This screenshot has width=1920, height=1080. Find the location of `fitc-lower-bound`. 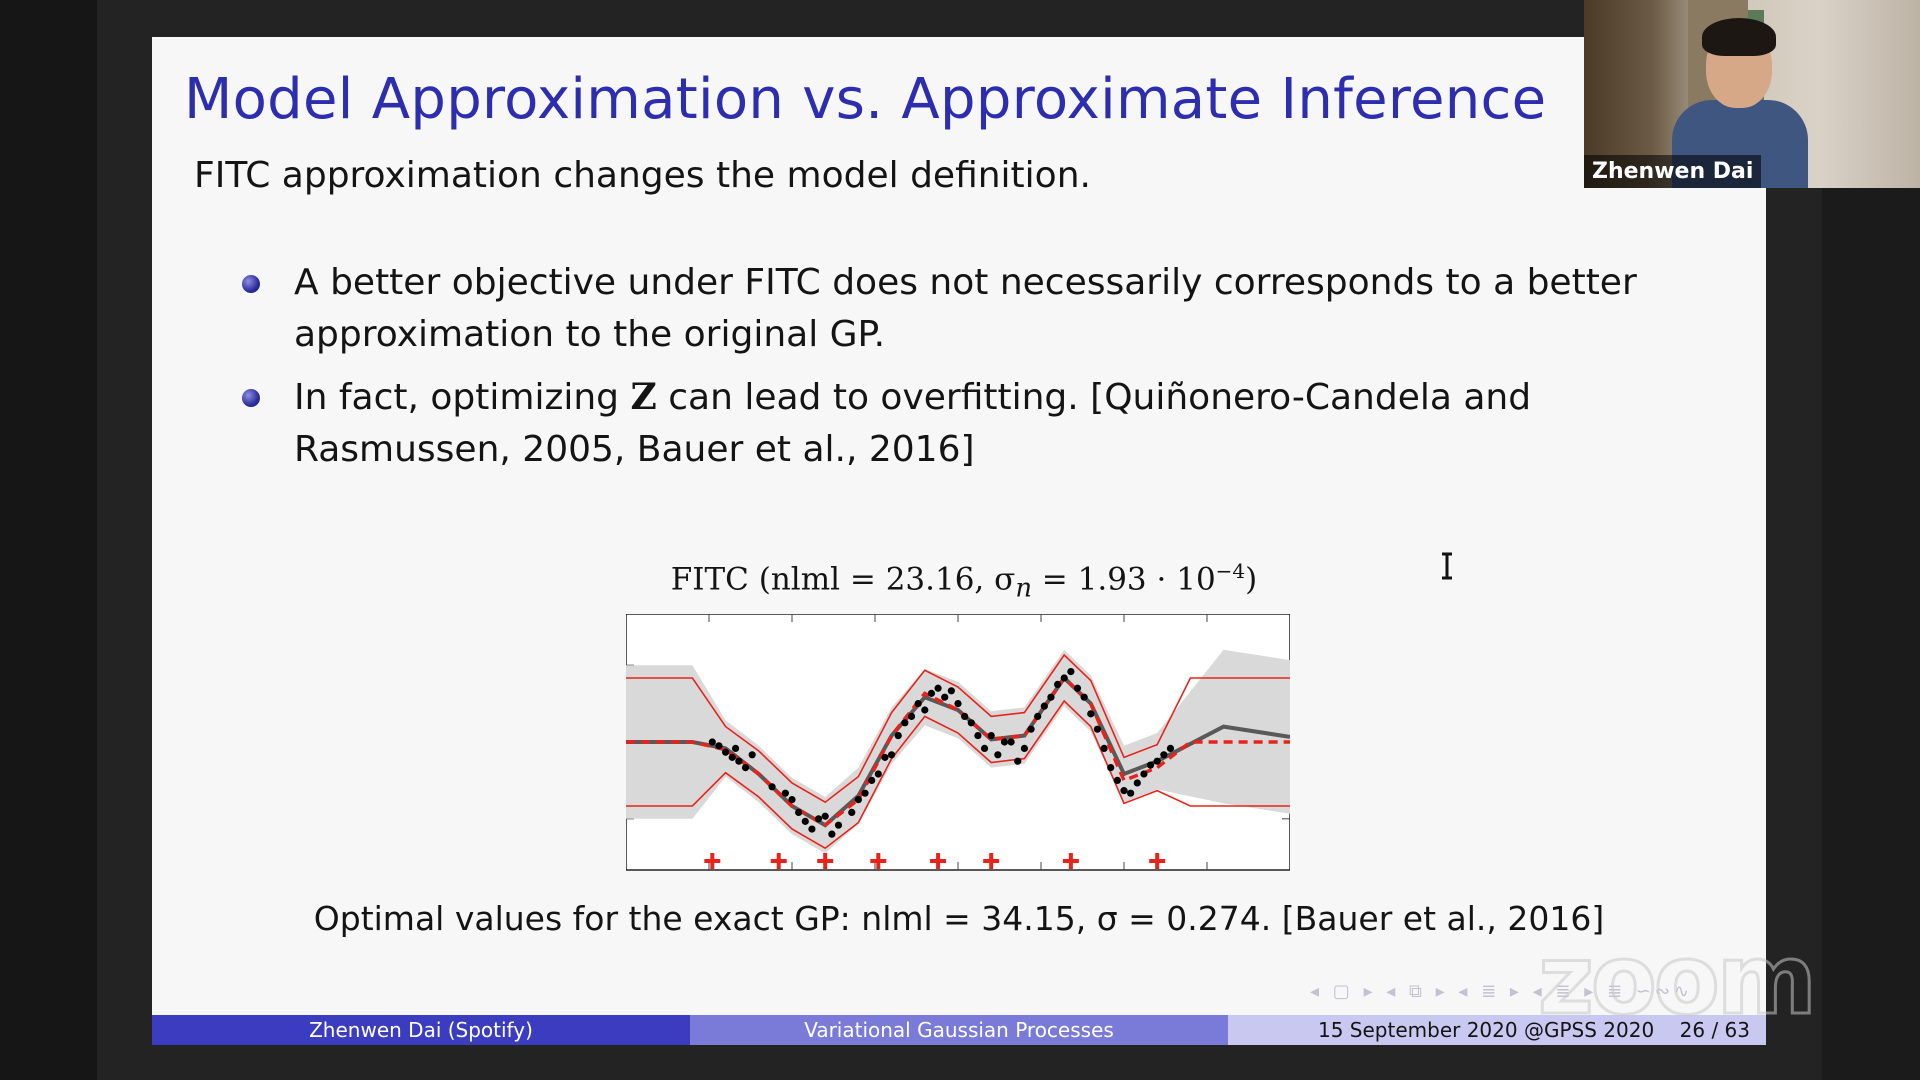

fitc-lower-bound is located at coordinates (958, 774).